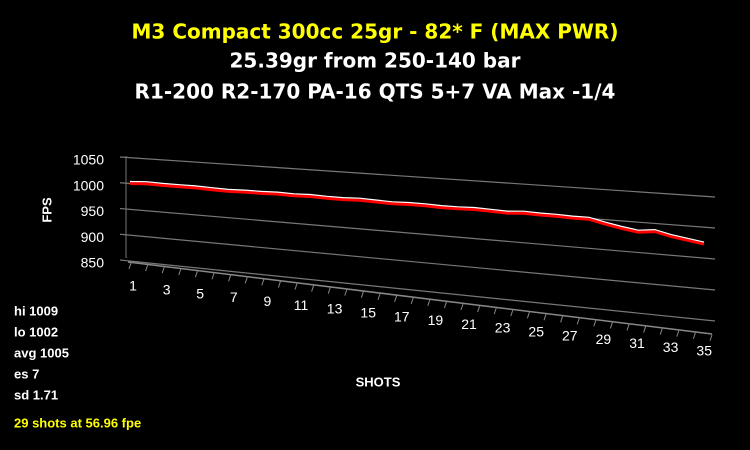  Describe the element at coordinates (26, 373) in the screenshot. I see `annotation: es 7` at that location.